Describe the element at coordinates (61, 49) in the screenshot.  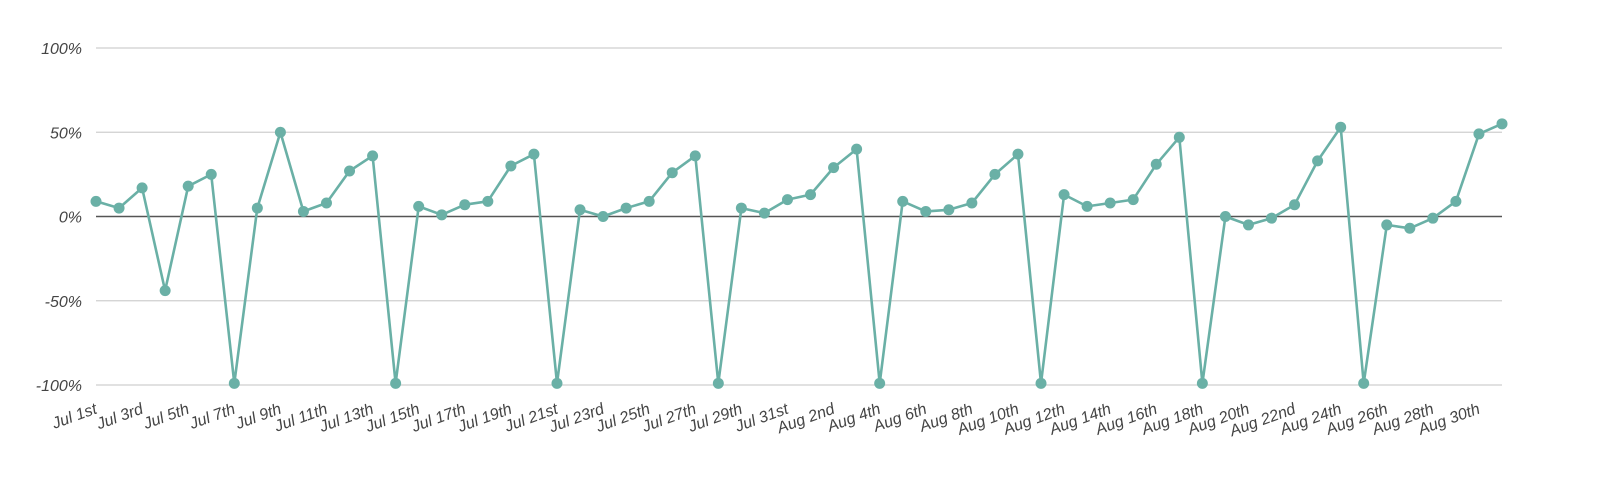
I see `y-tick-label: 100%` at that location.